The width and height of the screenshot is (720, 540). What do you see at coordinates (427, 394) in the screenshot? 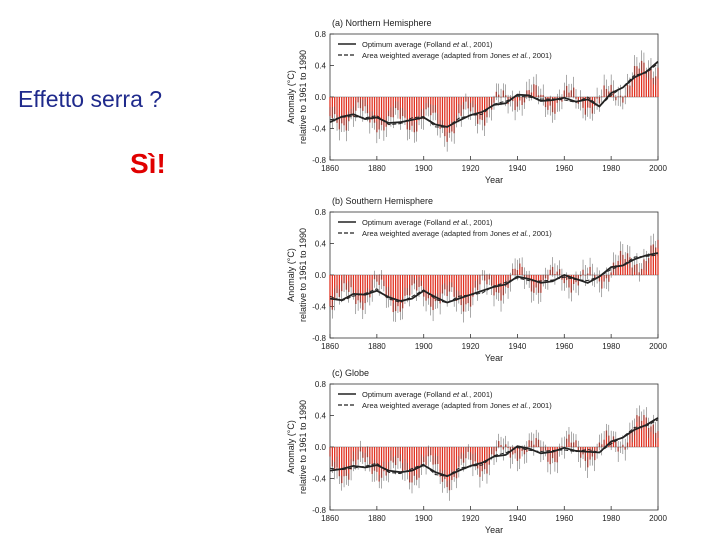
I see `legend-entry: Optimum average (Folland et al., 2001)` at bounding box center [427, 394].